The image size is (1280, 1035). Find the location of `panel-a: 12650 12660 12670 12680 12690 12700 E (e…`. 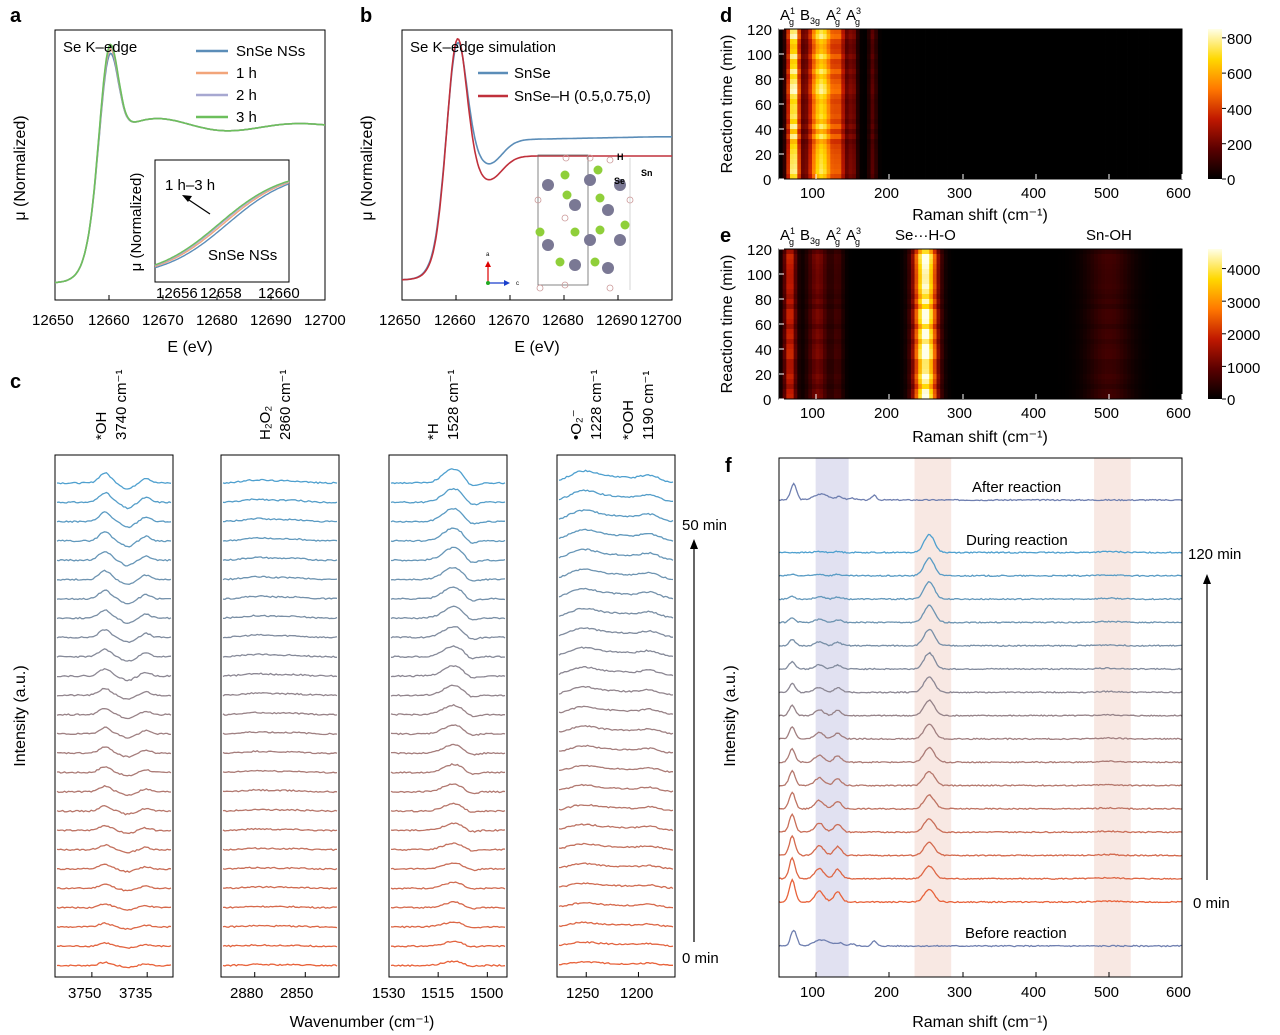

panel-a: 12650 12660 12670 12680 12690 12700 E (e… is located at coordinates (179, 192).